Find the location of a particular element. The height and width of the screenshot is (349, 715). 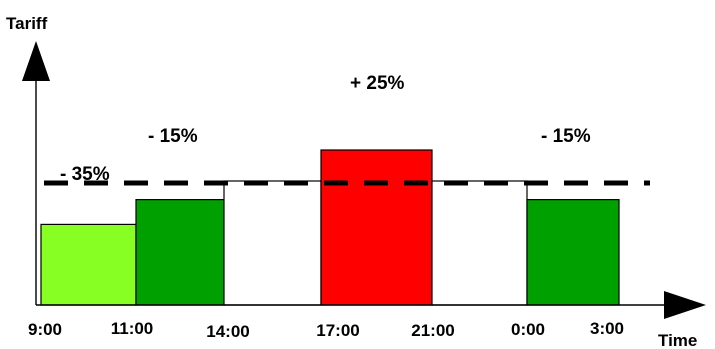

x-axis-arrow is located at coordinates (685, 305).